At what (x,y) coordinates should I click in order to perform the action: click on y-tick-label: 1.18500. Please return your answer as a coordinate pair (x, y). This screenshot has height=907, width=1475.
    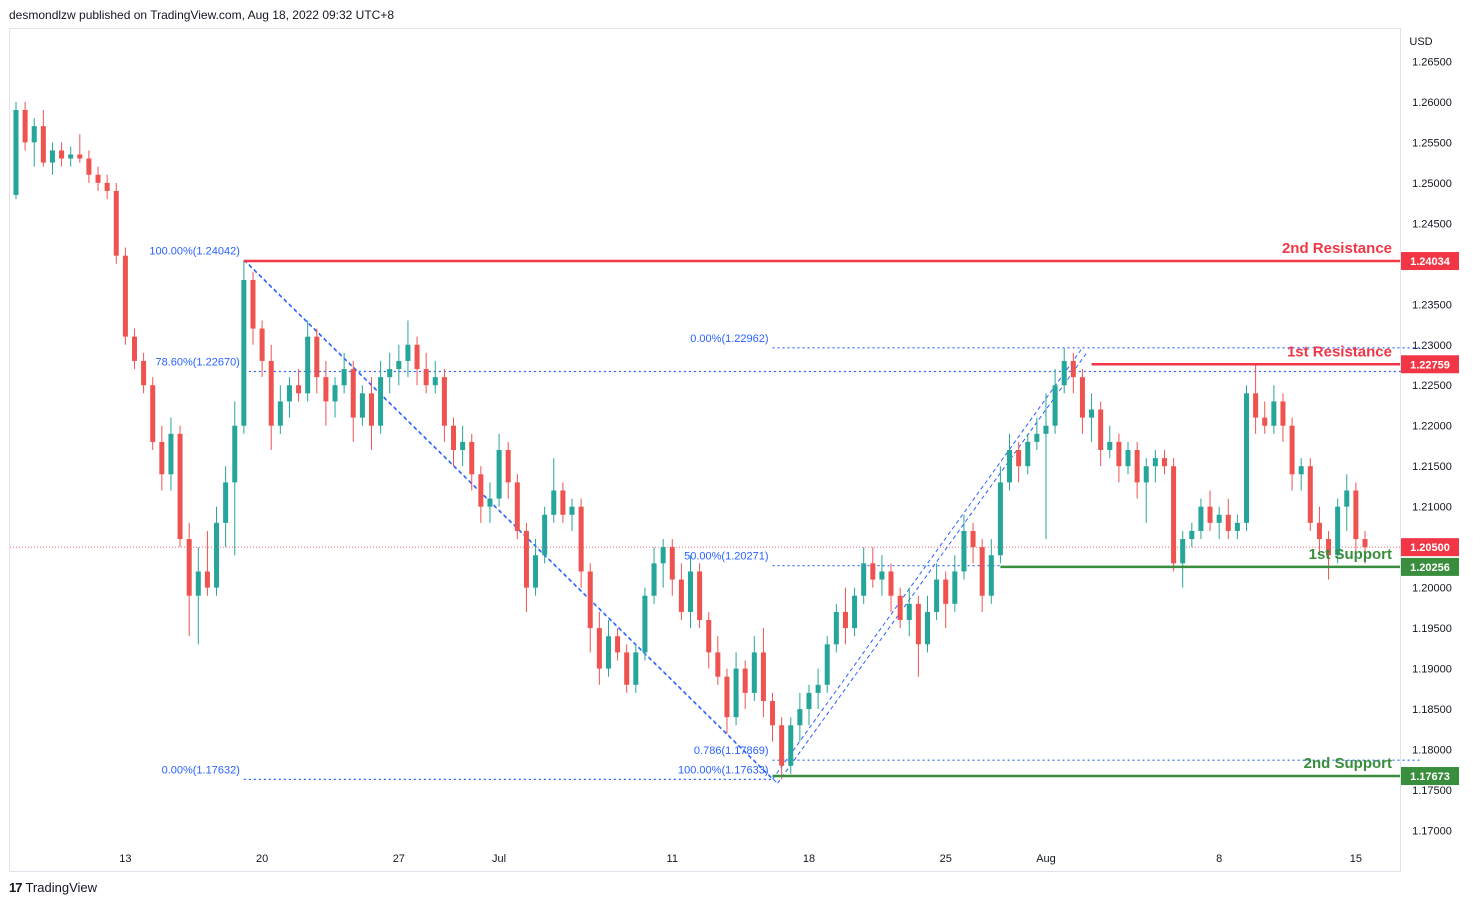
    Looking at the image, I should click on (1432, 710).